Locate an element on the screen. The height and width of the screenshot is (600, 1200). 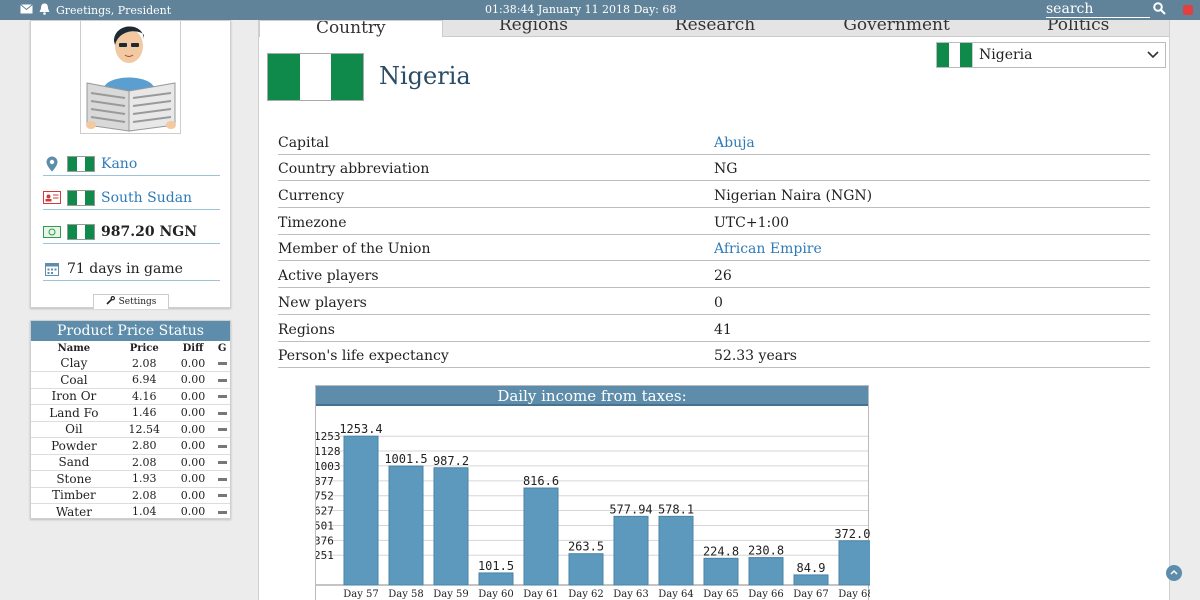
x-tick-label: Day 63 is located at coordinates (631, 594).